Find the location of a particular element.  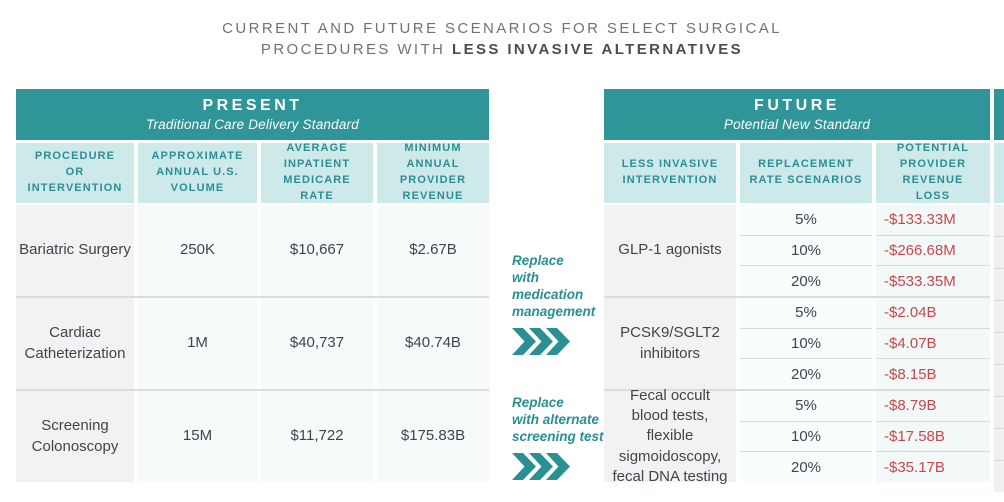

loss-column: -$133.33M -$266.68M -$533.35M is located at coordinates (933, 251).